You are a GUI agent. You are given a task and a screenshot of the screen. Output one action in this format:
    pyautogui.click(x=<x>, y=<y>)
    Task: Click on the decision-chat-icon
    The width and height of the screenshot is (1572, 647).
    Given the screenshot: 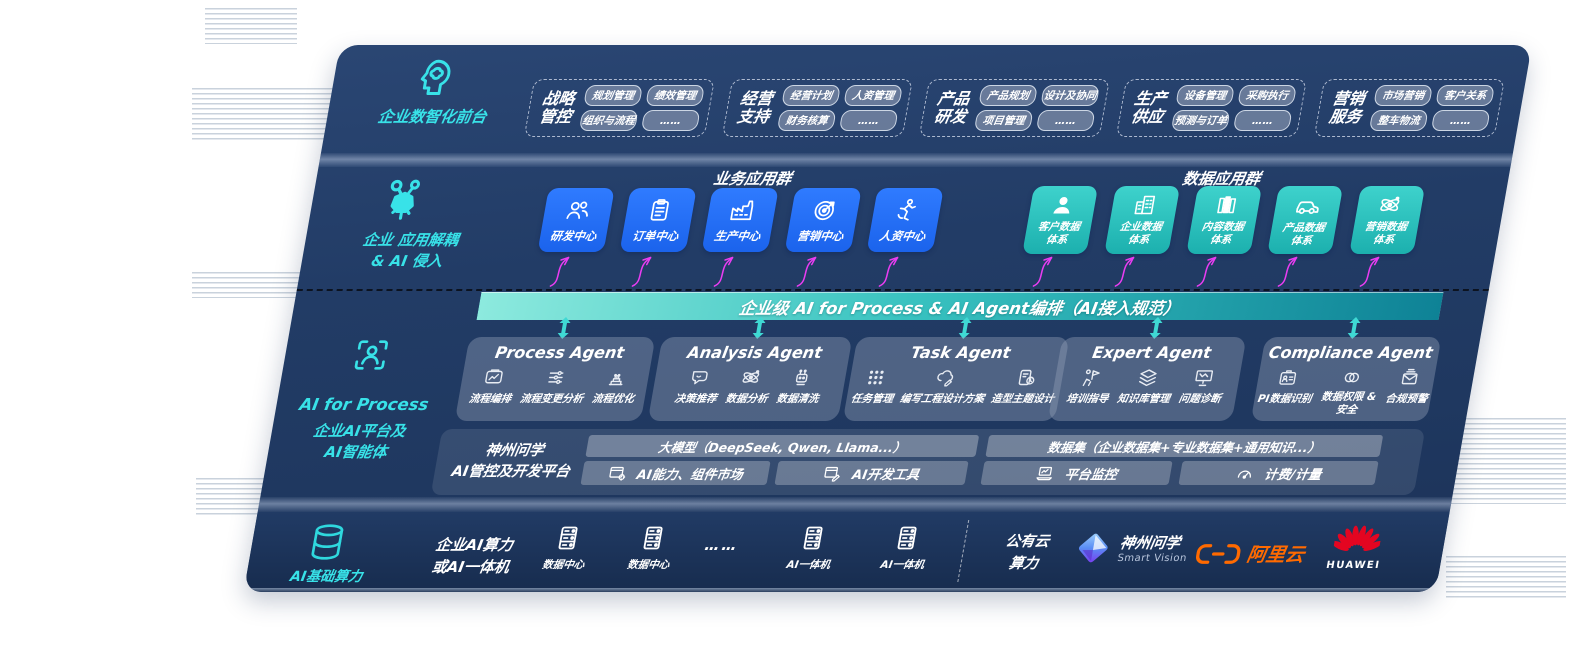 What is the action you would take?
    pyautogui.click(x=699, y=377)
    